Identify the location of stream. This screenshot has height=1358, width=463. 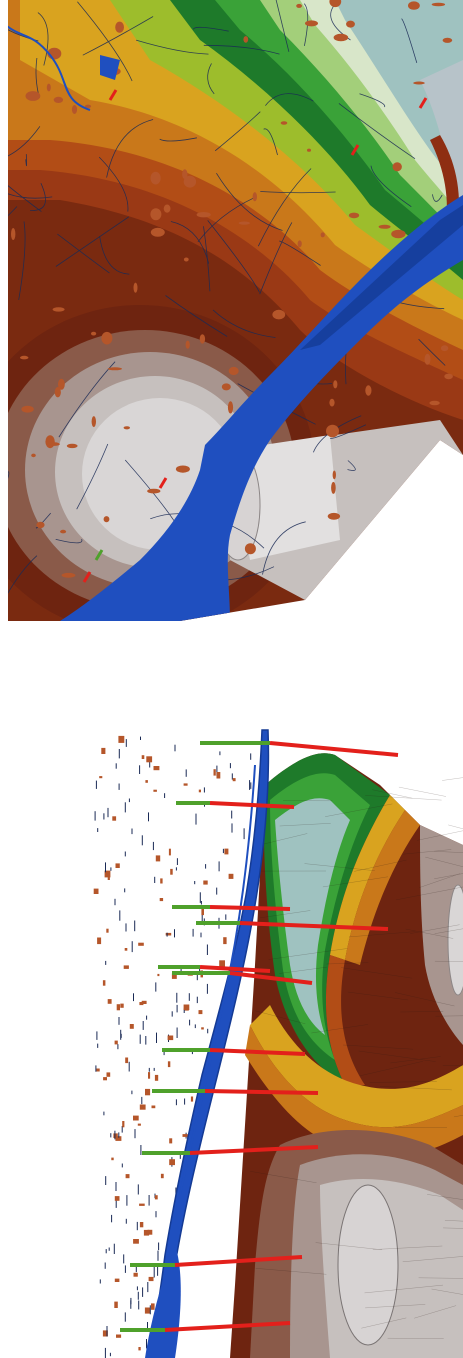
(49, 65).